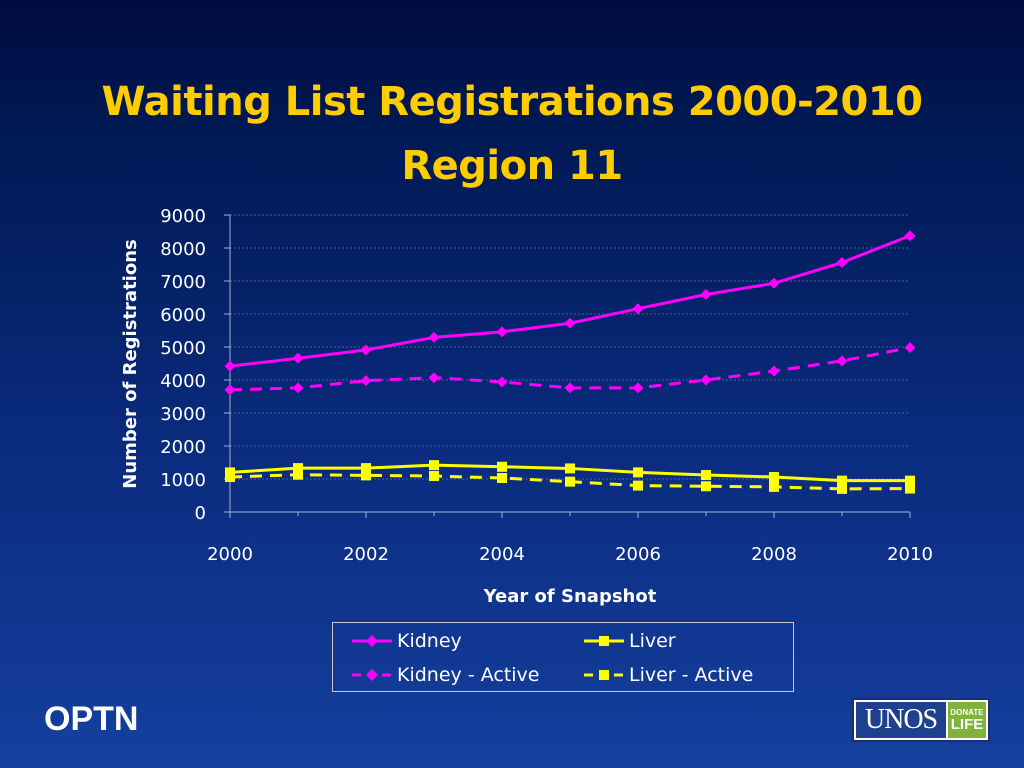  I want to click on legend-item-kidney-active: Kidney - Active, so click(445, 675).